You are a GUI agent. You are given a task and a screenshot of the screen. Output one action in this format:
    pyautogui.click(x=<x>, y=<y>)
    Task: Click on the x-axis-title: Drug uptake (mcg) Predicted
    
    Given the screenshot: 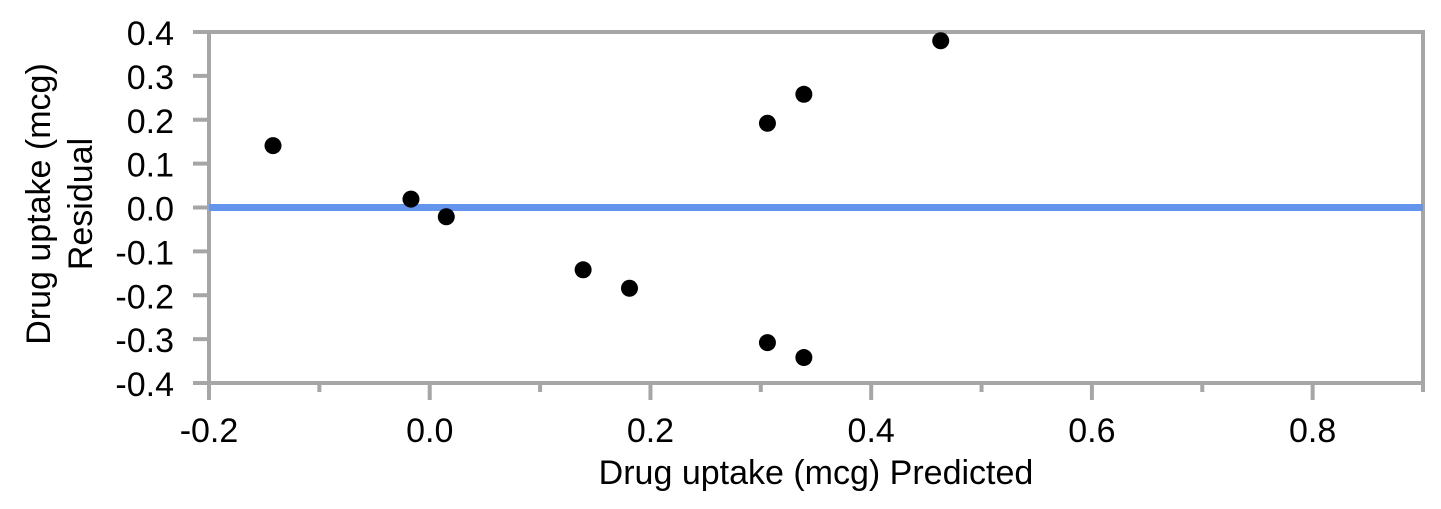 What is the action you would take?
    pyautogui.click(x=816, y=473)
    